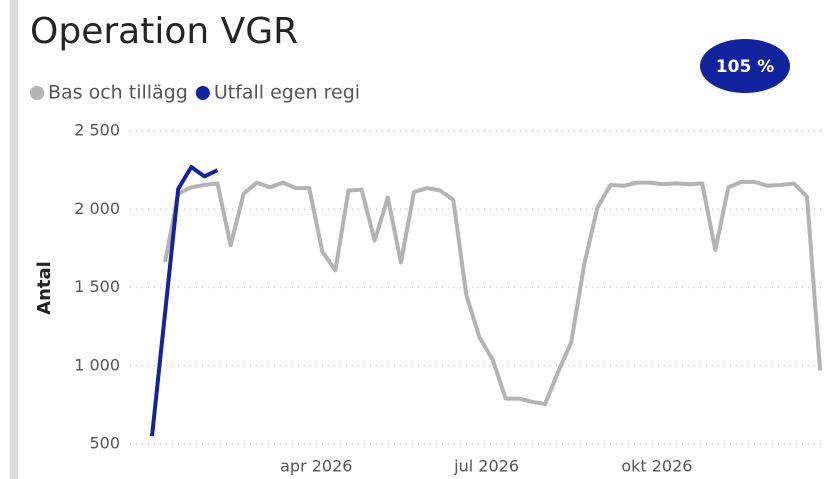 The height and width of the screenshot is (479, 825). What do you see at coordinates (97, 208) in the screenshot?
I see `y-tick-label: 2 000` at bounding box center [97, 208].